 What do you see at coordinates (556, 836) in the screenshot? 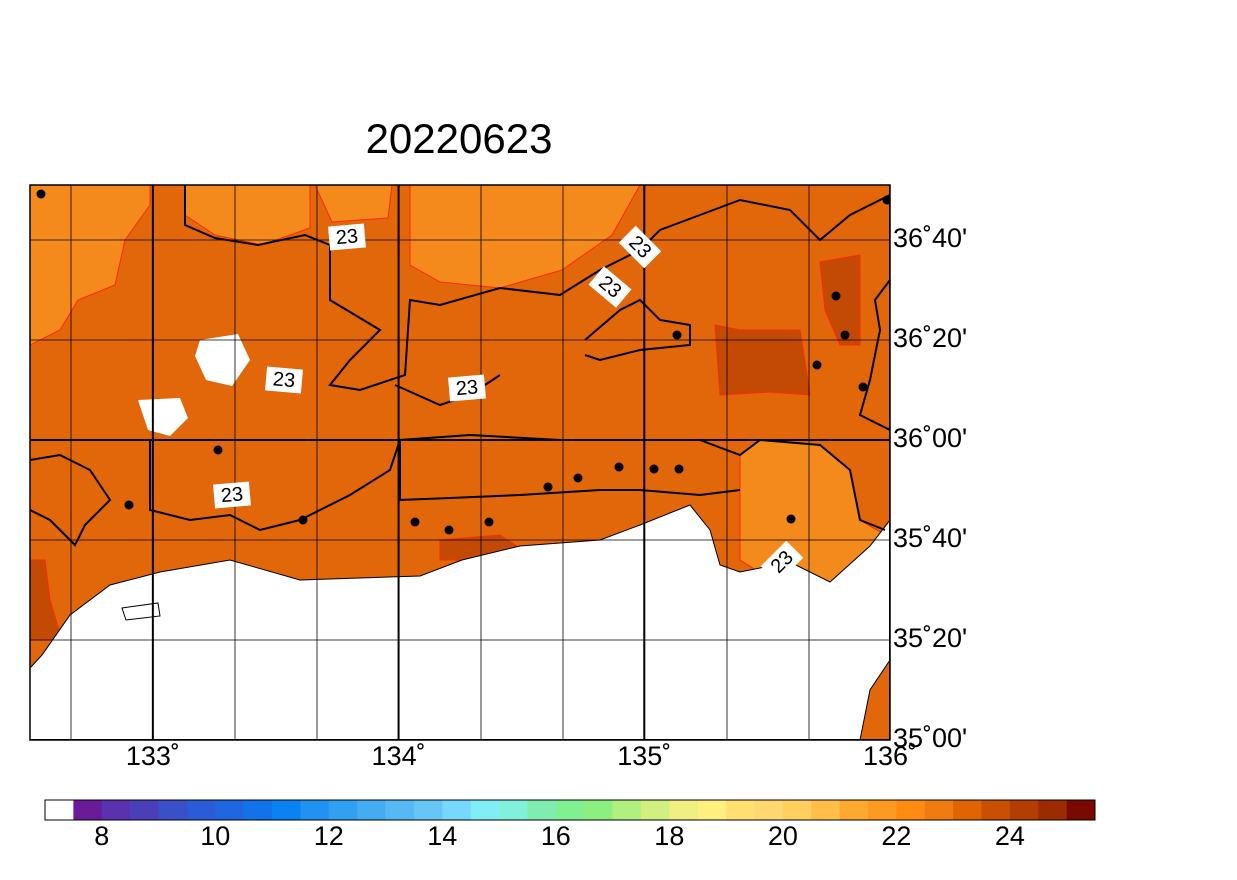
I see `colorbar-tick-label: 16` at bounding box center [556, 836].